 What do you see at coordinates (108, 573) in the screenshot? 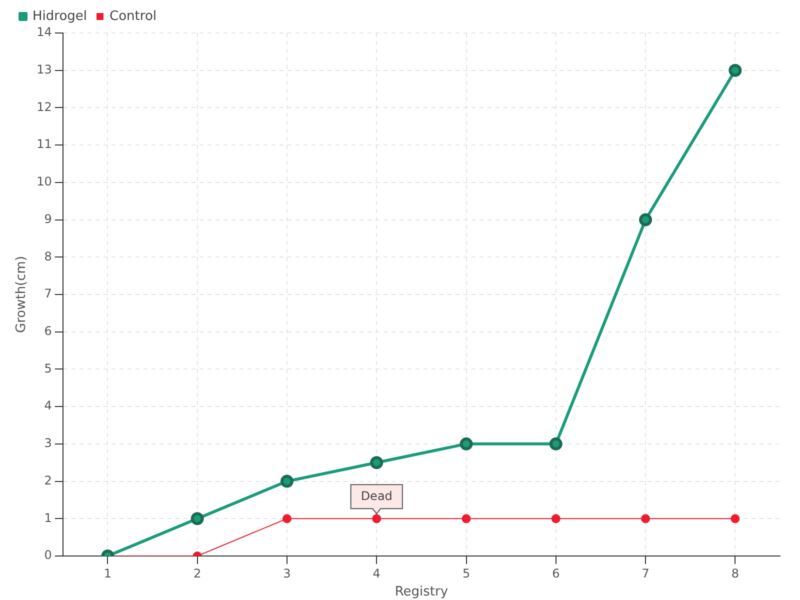
I see `x-tick-label: 1` at bounding box center [108, 573].